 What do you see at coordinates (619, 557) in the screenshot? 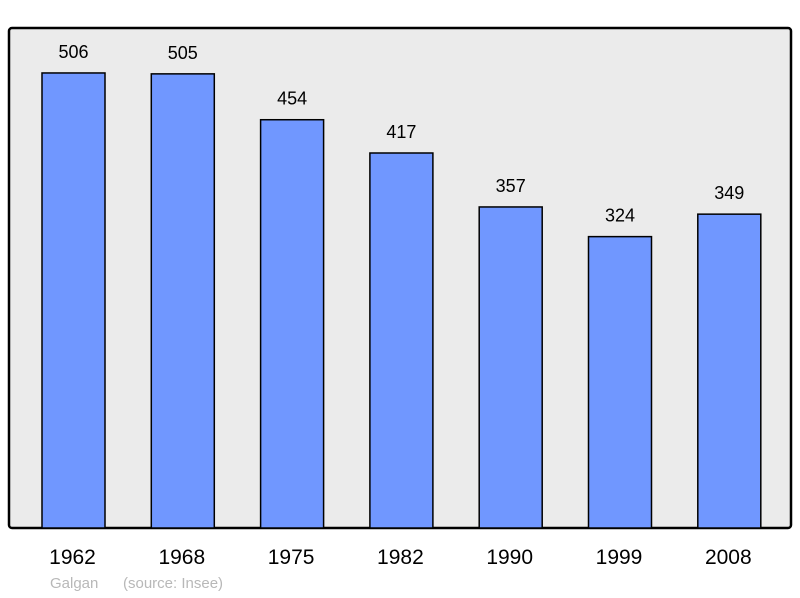
I see `x-tick-label-1999: 1999` at bounding box center [619, 557].